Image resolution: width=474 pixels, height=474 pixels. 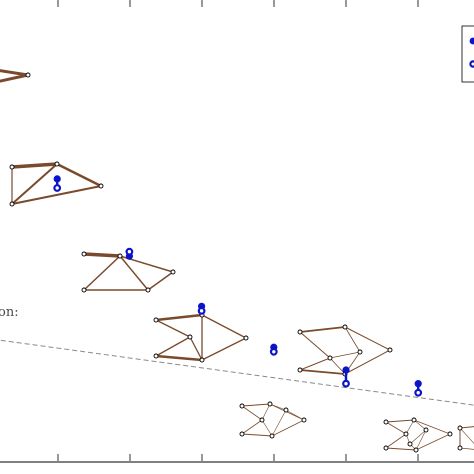 What do you see at coordinates (9, 312) in the screenshot?
I see `annotation-label: on:` at bounding box center [9, 312].